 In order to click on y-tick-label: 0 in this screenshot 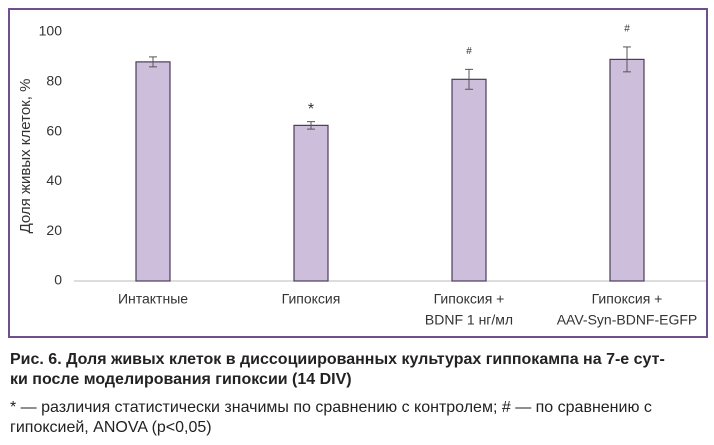, I will do `click(58, 280)`.